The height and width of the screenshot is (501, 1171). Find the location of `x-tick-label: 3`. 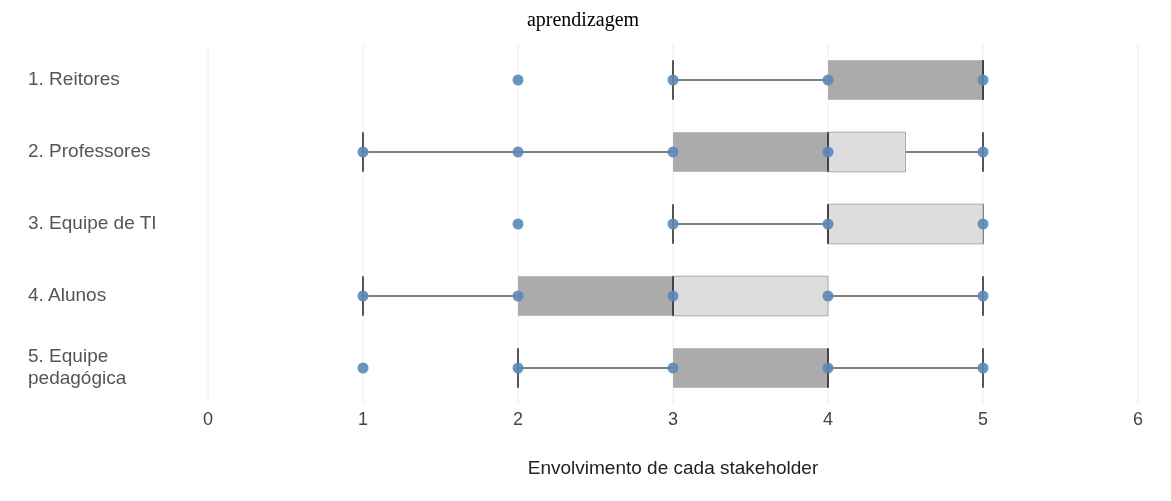

x-tick-label: 3 is located at coordinates (673, 418).